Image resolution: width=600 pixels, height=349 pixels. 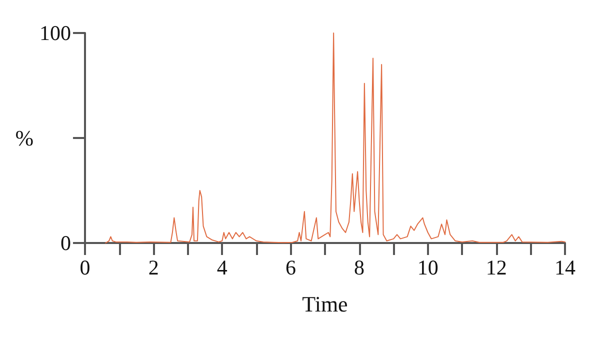 What do you see at coordinates (427, 268) in the screenshot?
I see `x-tick-label: 10` at bounding box center [427, 268].